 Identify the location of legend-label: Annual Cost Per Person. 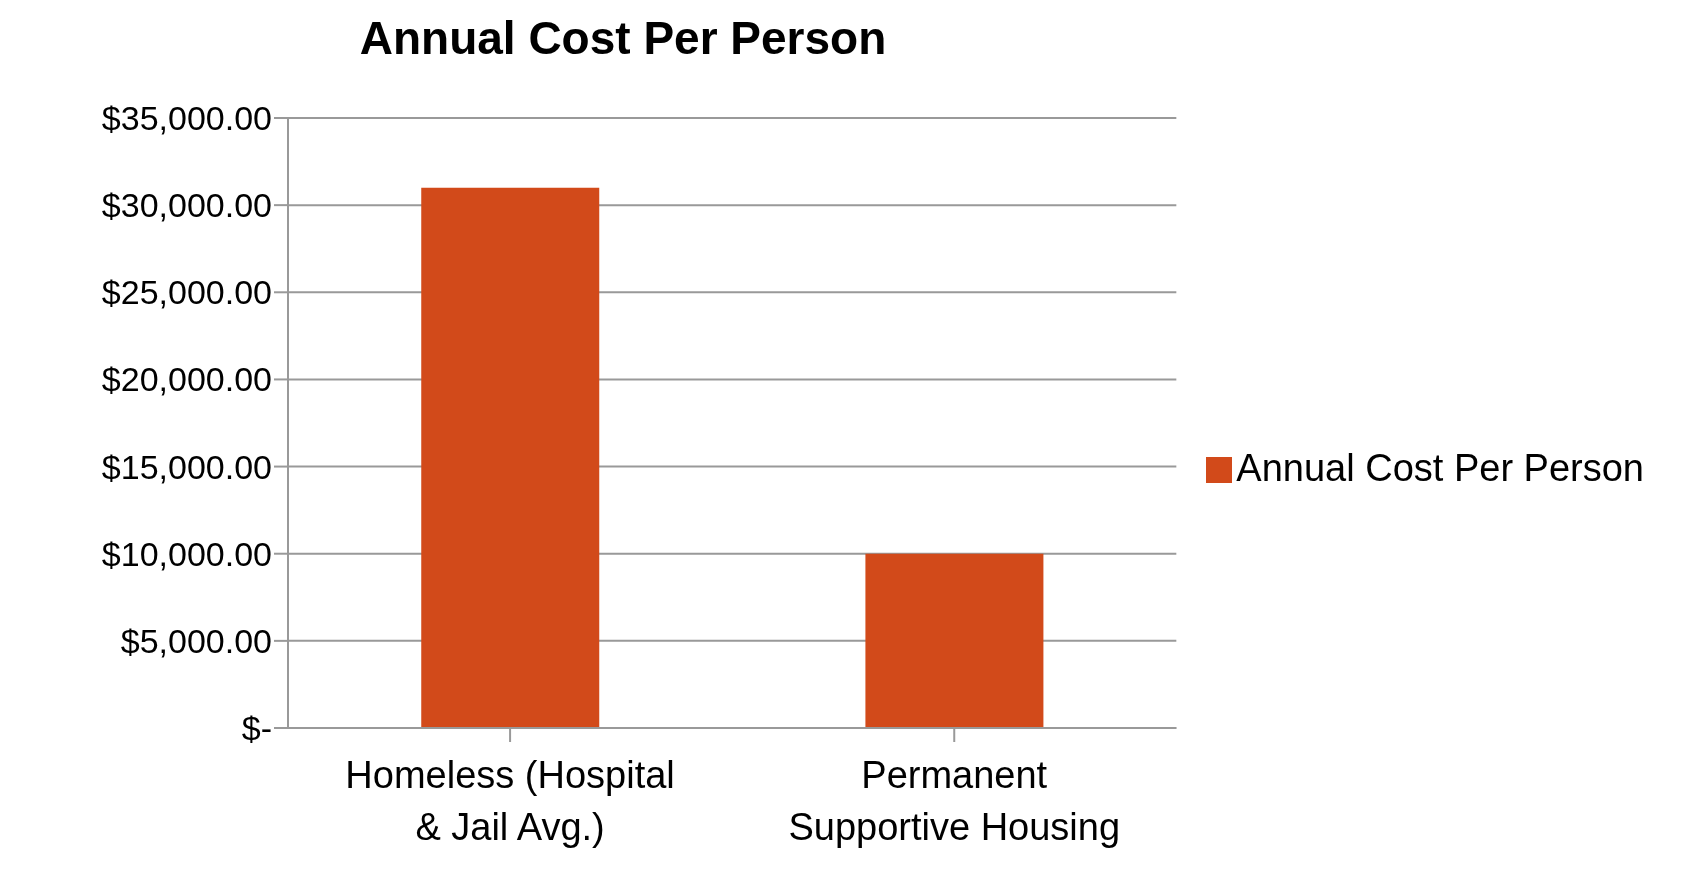
(1440, 467).